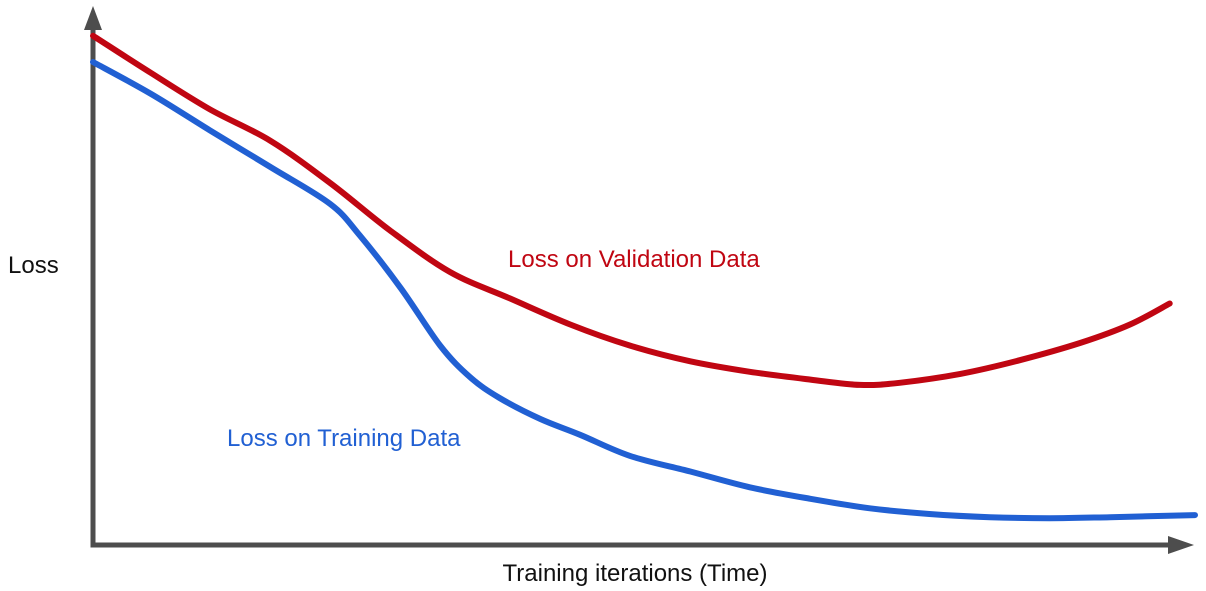 This screenshot has height=591, width=1206. Describe the element at coordinates (642, 545) in the screenshot. I see `x-axis` at that location.